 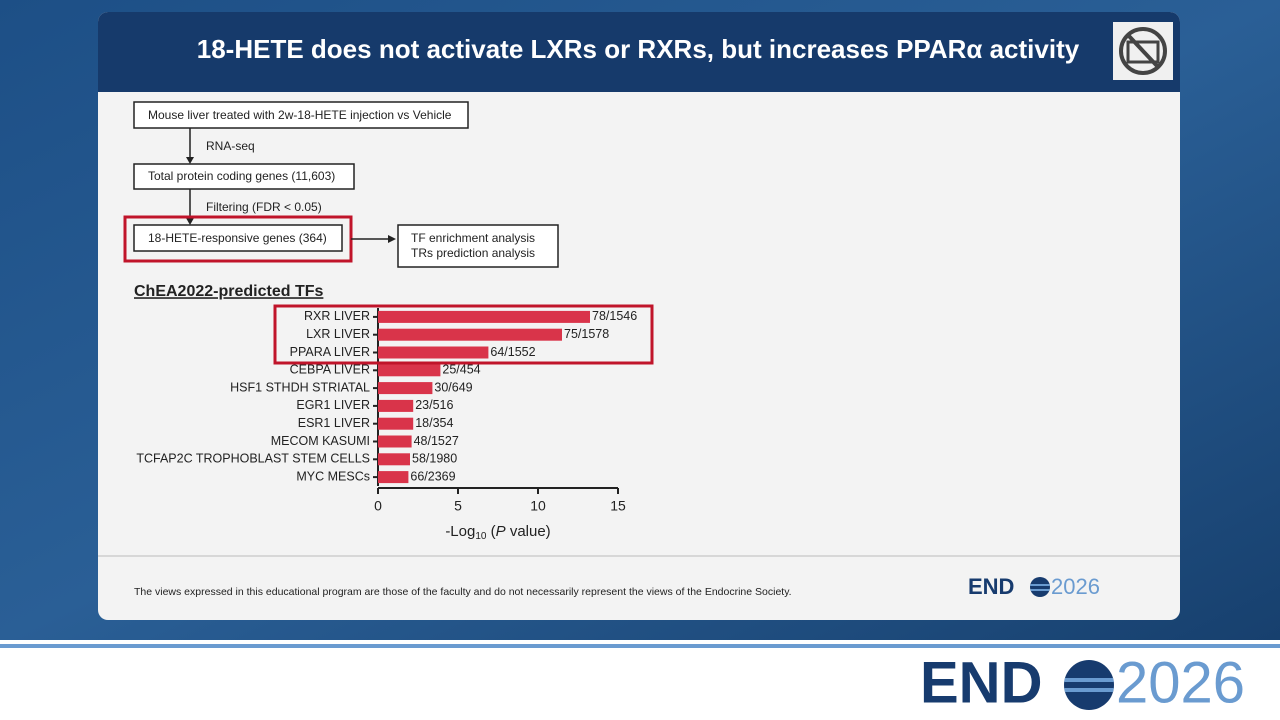 I want to click on label-part: value), so click(x=528, y=531).